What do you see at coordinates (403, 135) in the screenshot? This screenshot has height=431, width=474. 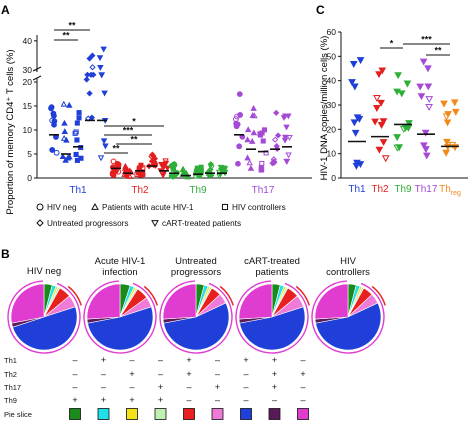 I see `panel-c-medians` at bounding box center [403, 135].